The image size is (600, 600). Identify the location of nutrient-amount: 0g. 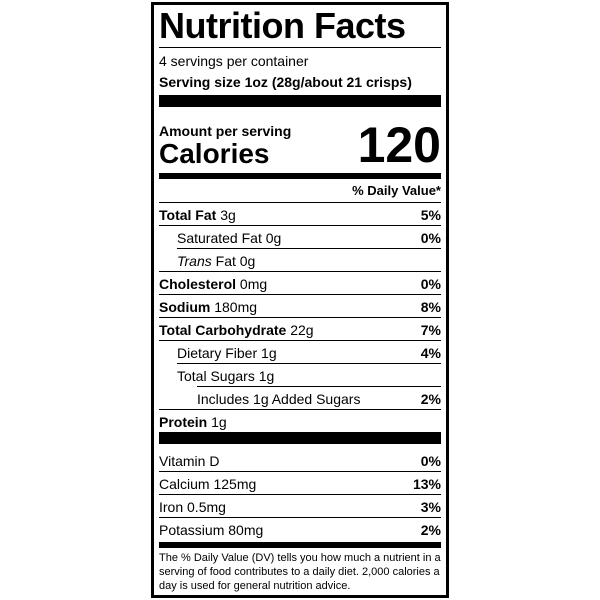
(273, 238).